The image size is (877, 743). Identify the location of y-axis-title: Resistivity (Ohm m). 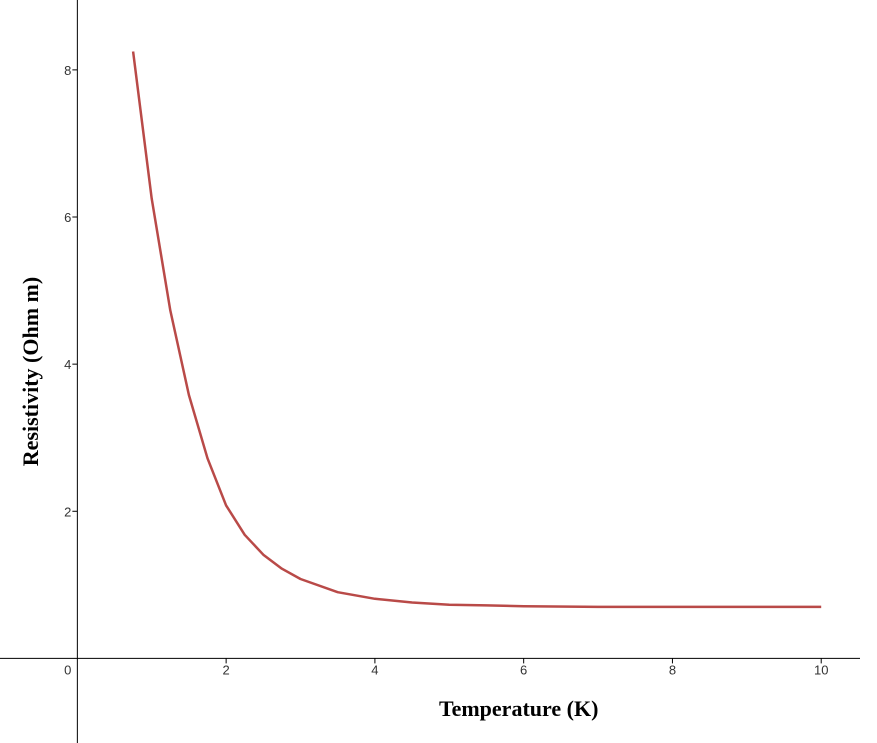
(30, 371).